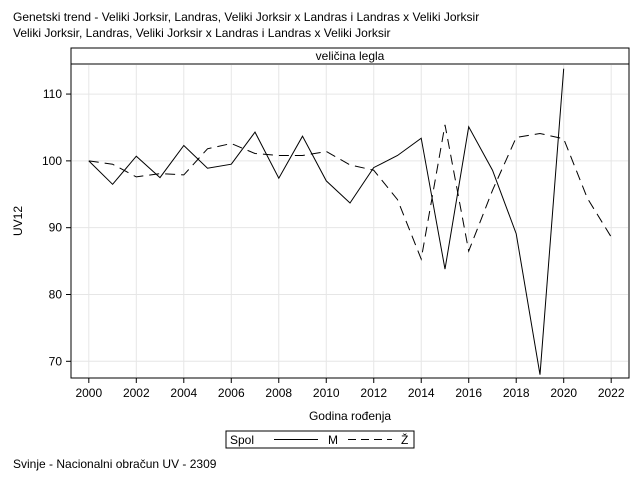 The width and height of the screenshot is (640, 480). What do you see at coordinates (563, 393) in the screenshot?
I see `x-tick-label: 2020` at bounding box center [563, 393].